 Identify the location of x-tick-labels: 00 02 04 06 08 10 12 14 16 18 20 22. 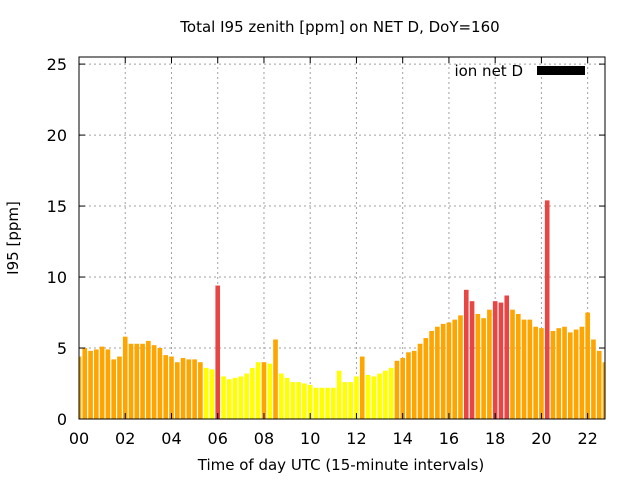
(333, 438).